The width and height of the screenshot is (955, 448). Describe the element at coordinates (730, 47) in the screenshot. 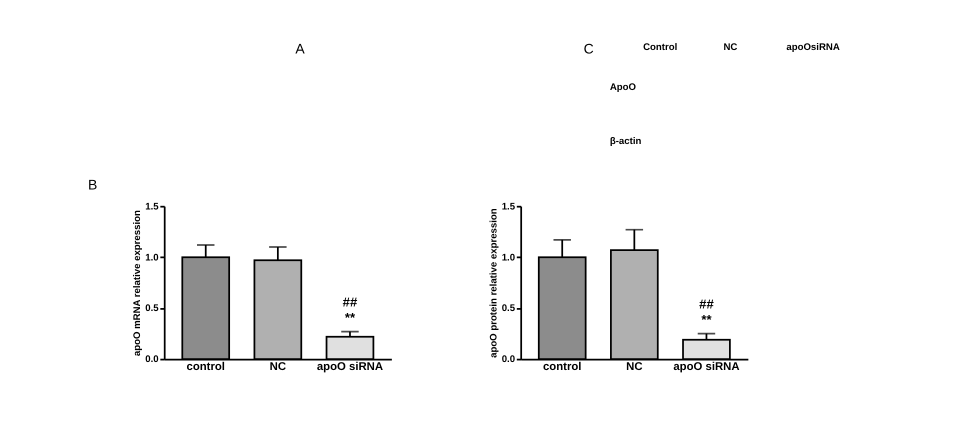

I see `text: NC` at that location.